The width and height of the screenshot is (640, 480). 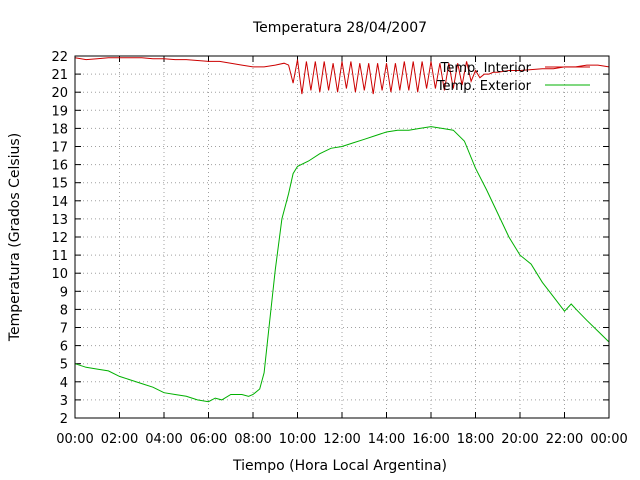 I want to click on y-axis-label: Temperatura (Grados Celsius), so click(x=15, y=237).